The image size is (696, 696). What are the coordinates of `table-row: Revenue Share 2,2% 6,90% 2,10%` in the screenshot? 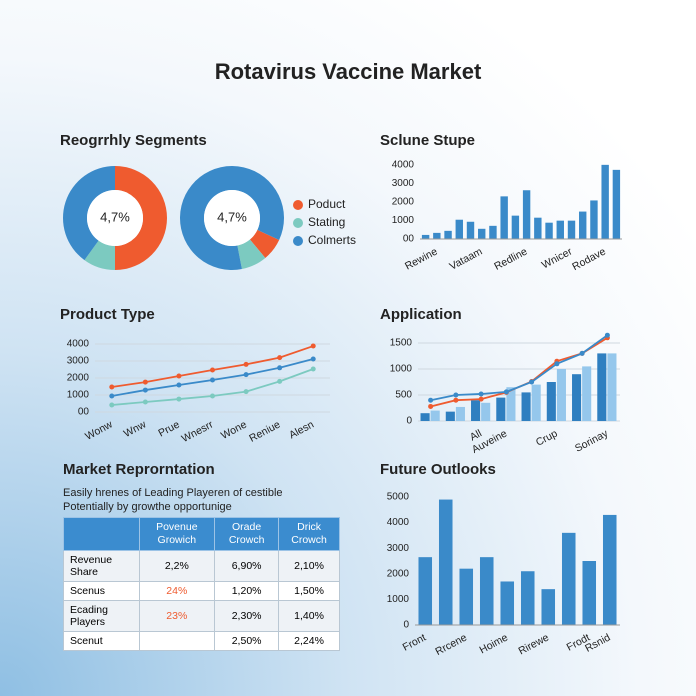 It's located at (201, 566).